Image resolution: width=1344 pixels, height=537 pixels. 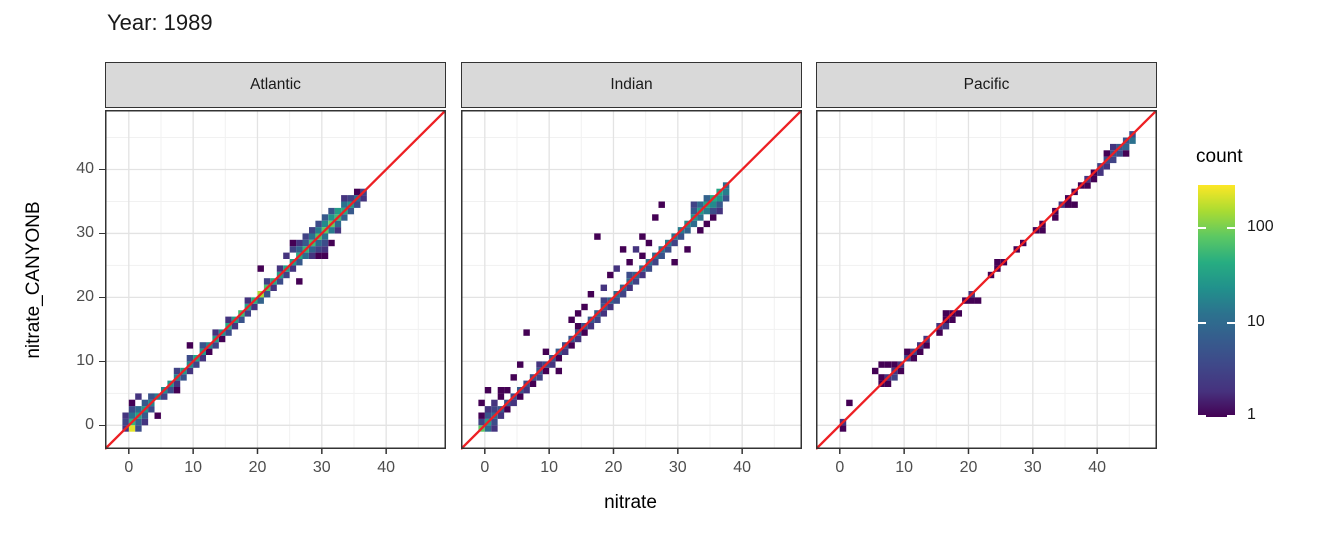 I want to click on facet-strip-indian: Indian, so click(x=631, y=85).